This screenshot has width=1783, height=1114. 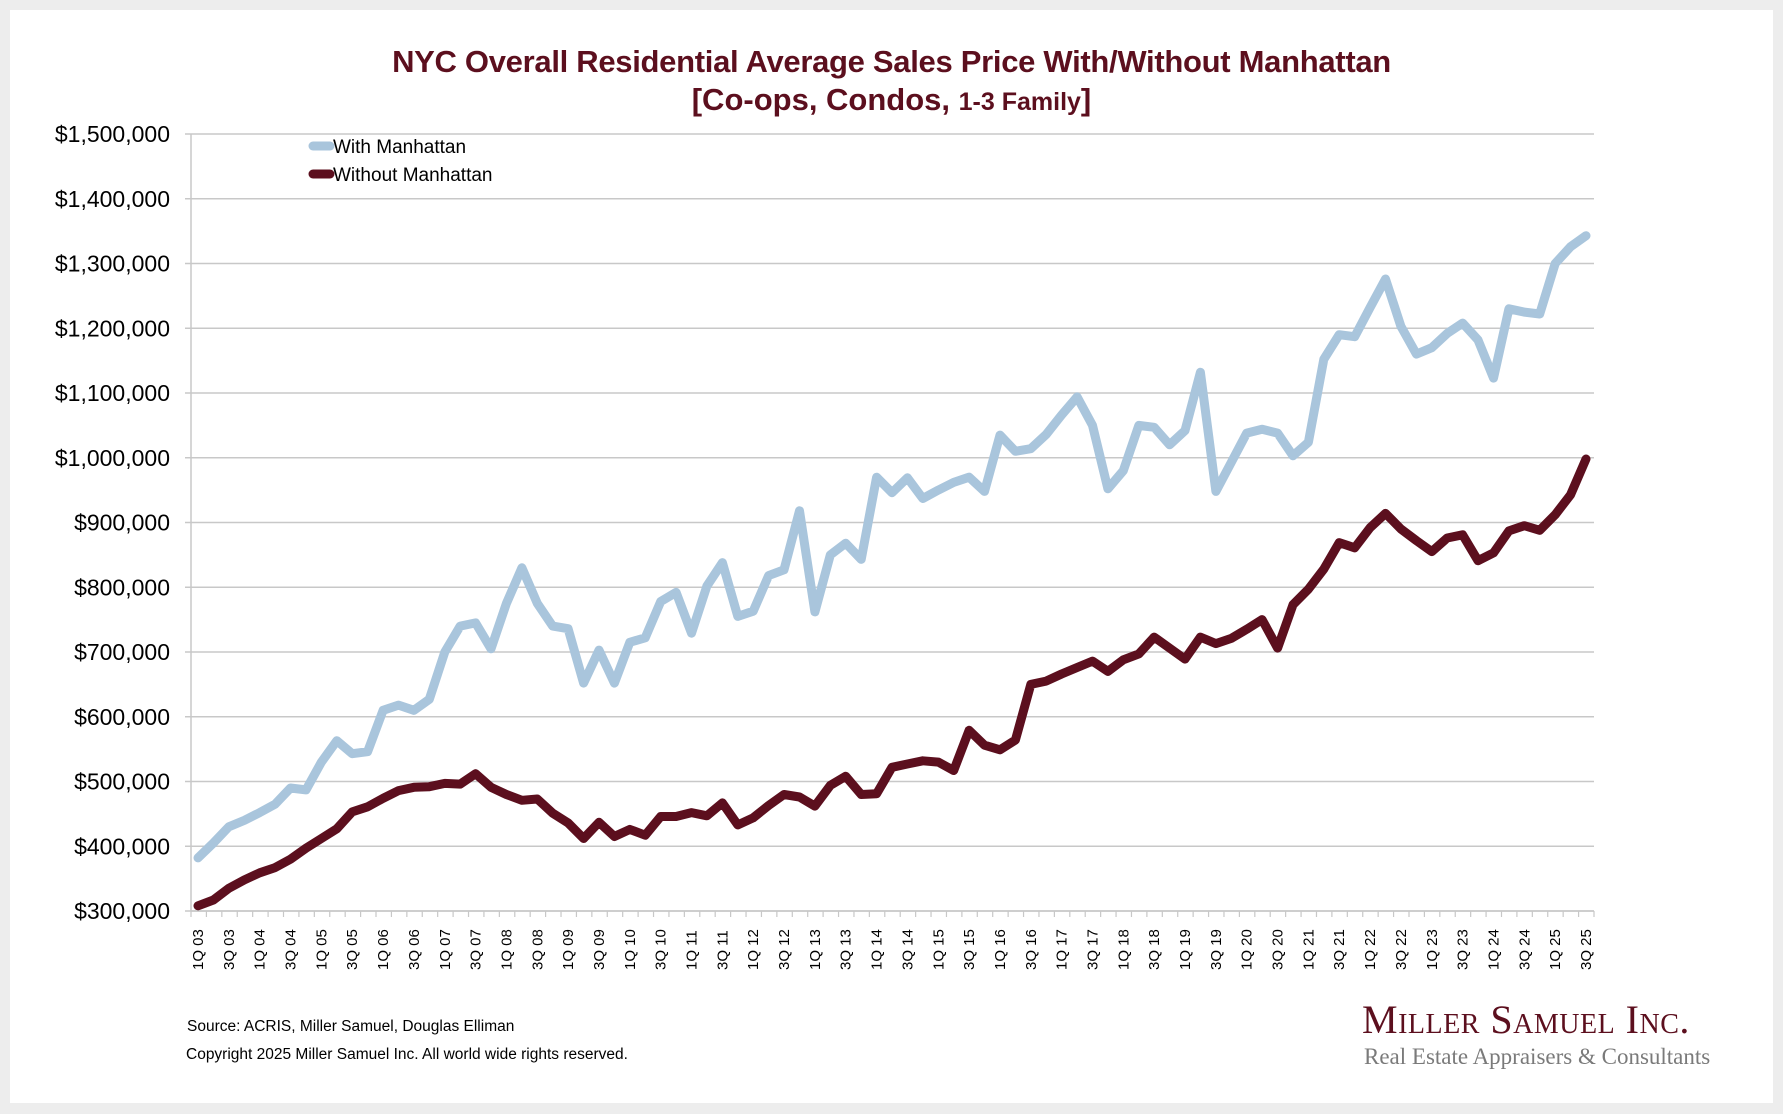 What do you see at coordinates (1000, 949) in the screenshot?
I see `x-tick-label: 1Q 16` at bounding box center [1000, 949].